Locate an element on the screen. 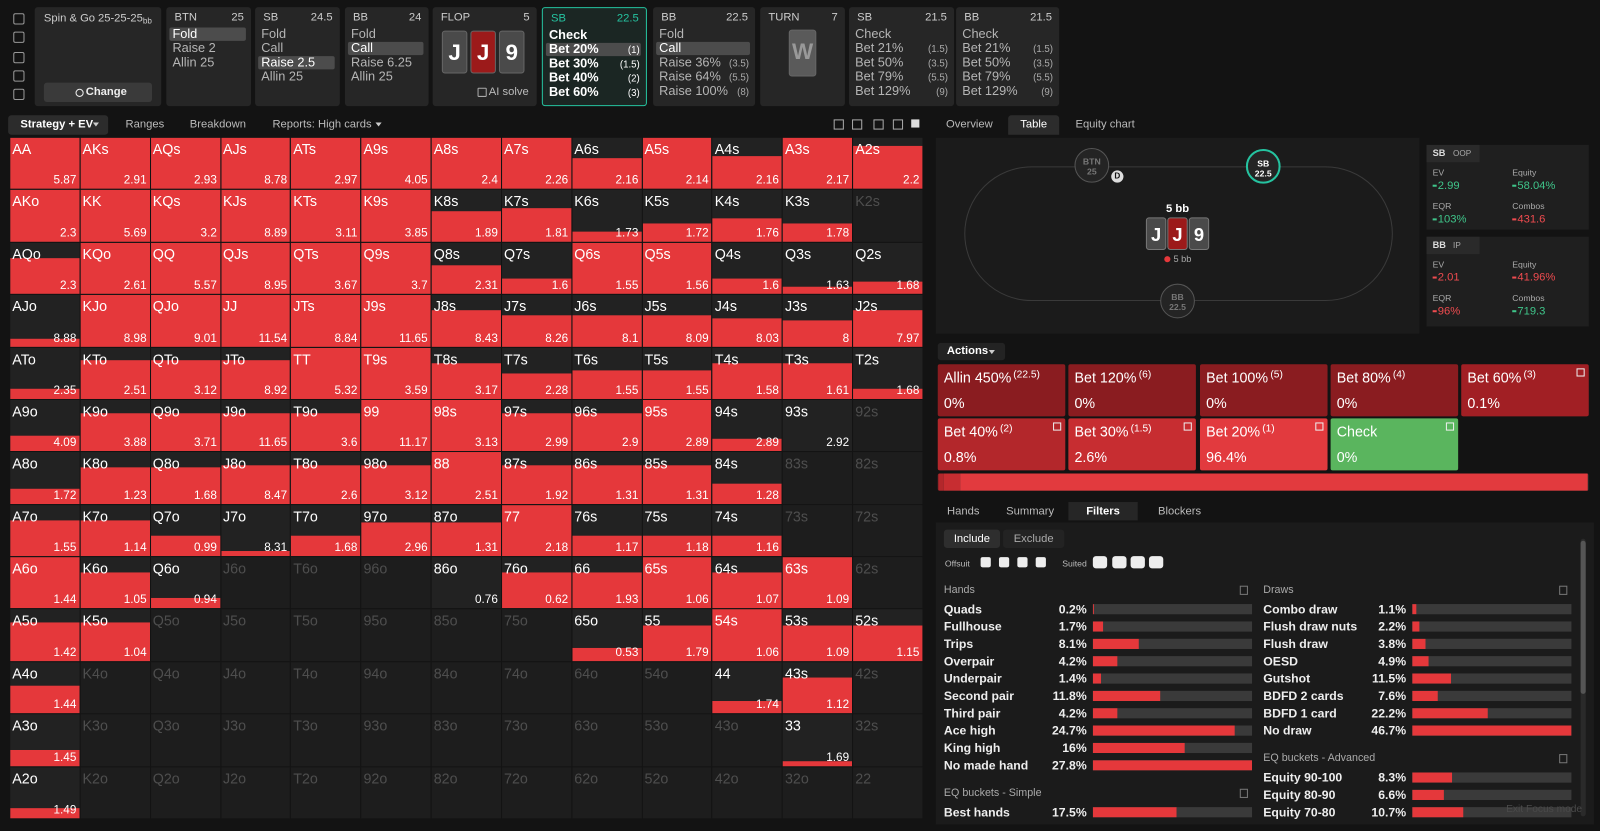 This screenshot has width=1600, height=831. hand-cell: 94s 2.89 is located at coordinates (747, 425).